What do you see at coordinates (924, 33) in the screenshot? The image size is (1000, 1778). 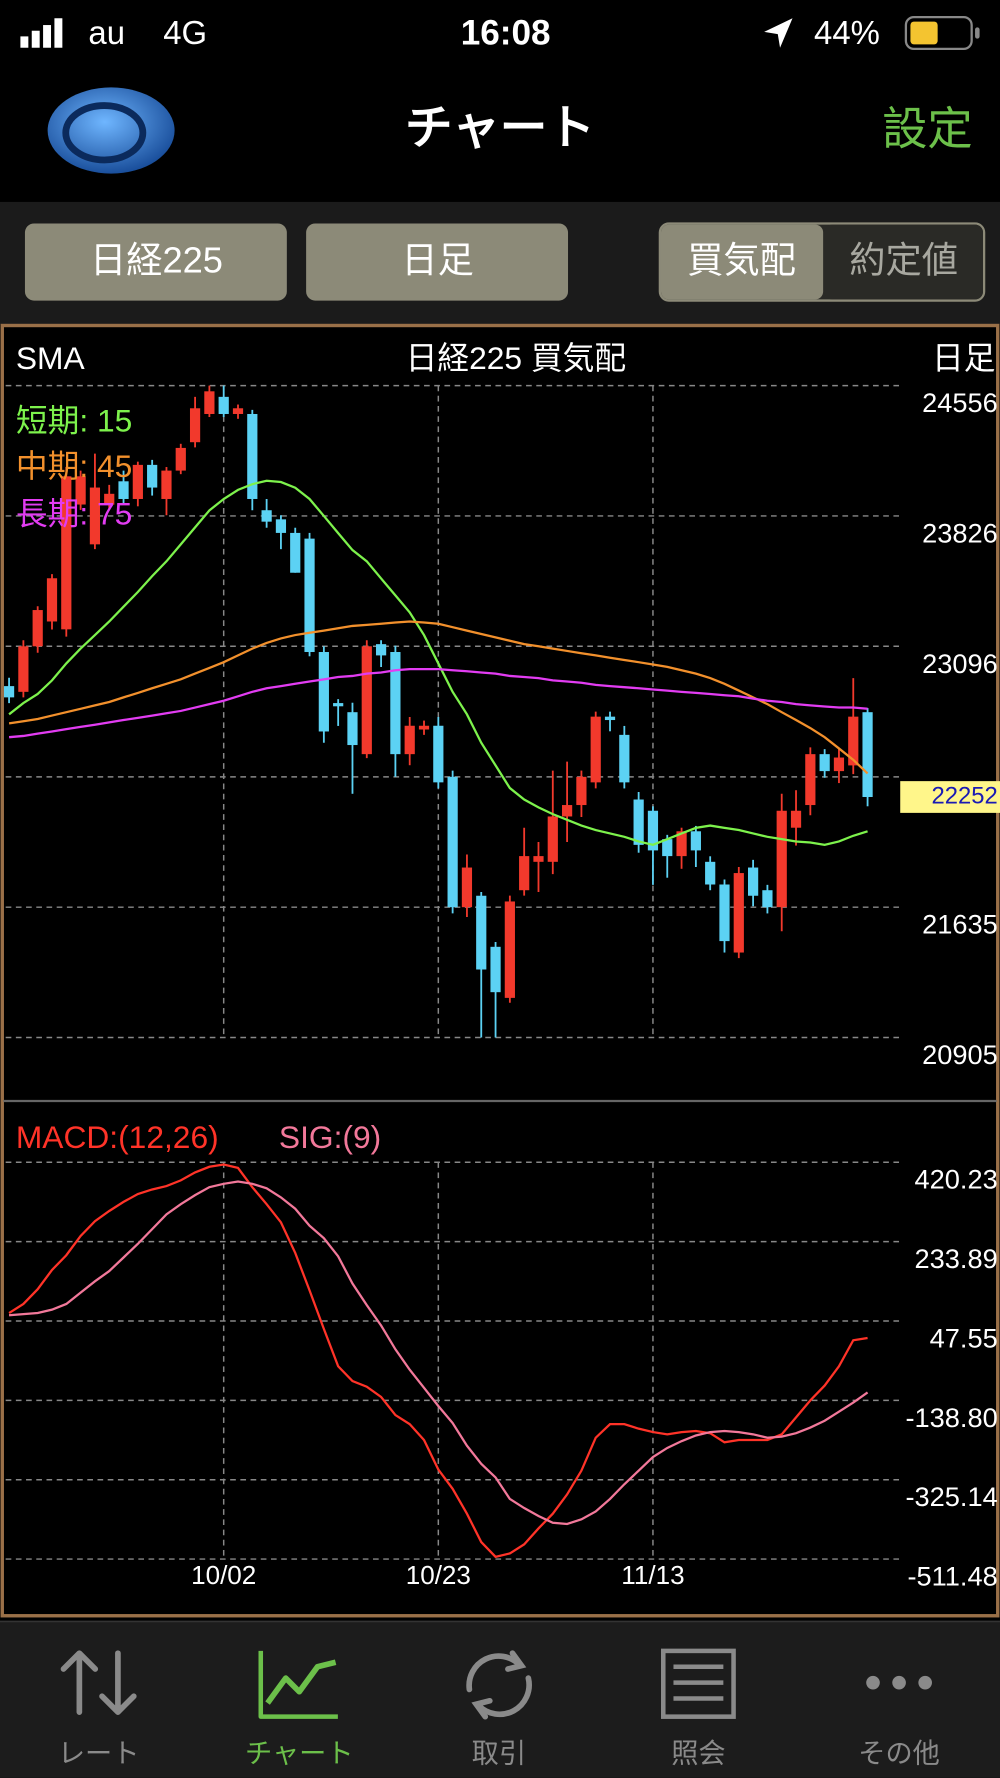 I see `battery-fill` at bounding box center [924, 33].